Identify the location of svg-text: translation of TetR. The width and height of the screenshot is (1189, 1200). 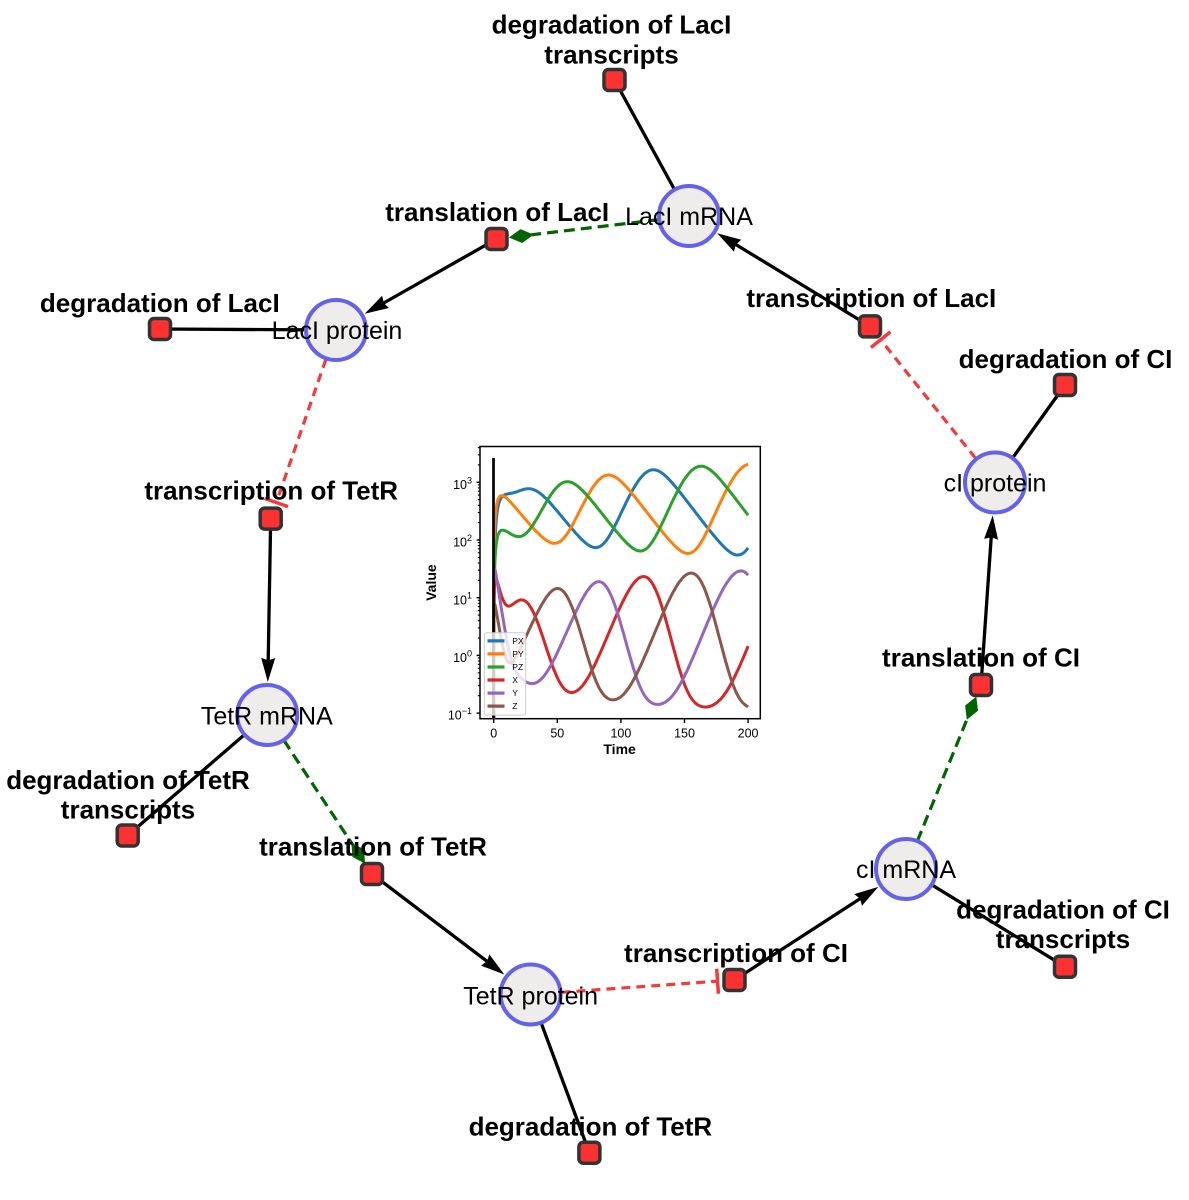
(373, 847).